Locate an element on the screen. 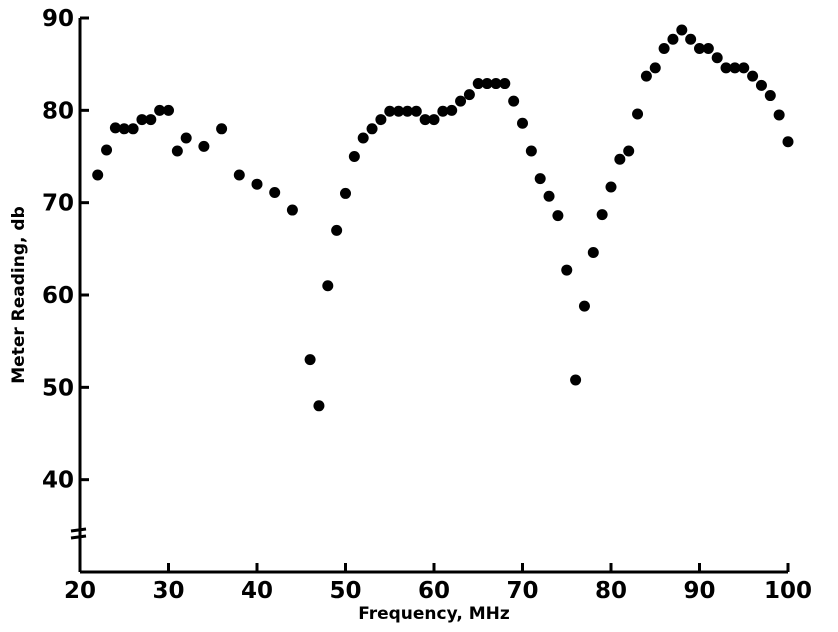  y-tick-label: 80 is located at coordinates (58, 111).